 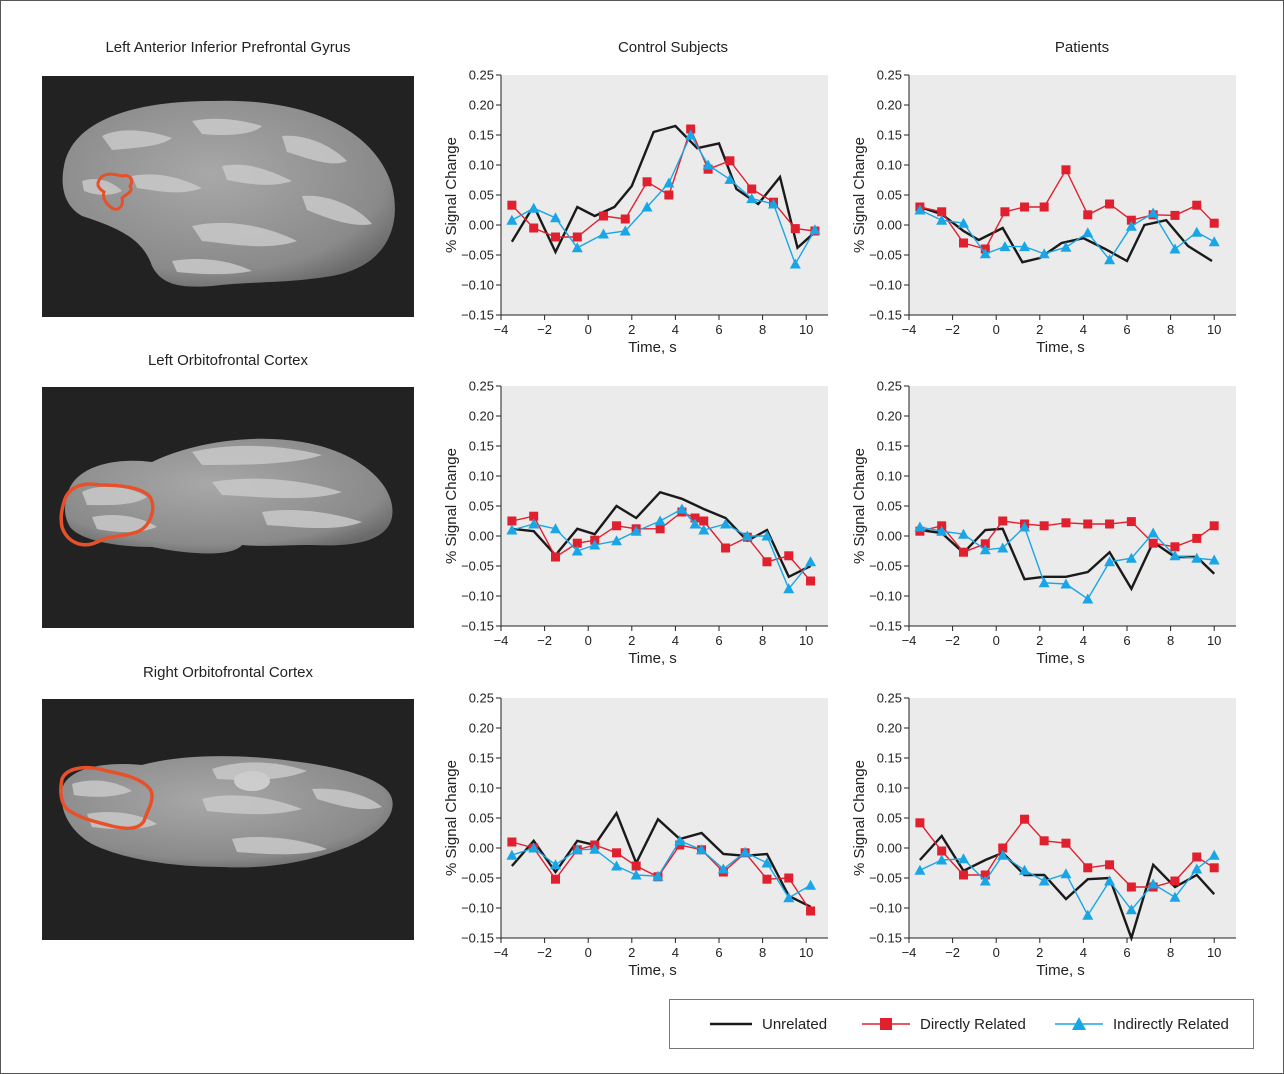 I want to click on roi-outline-left-aipg, so click(x=115, y=191).